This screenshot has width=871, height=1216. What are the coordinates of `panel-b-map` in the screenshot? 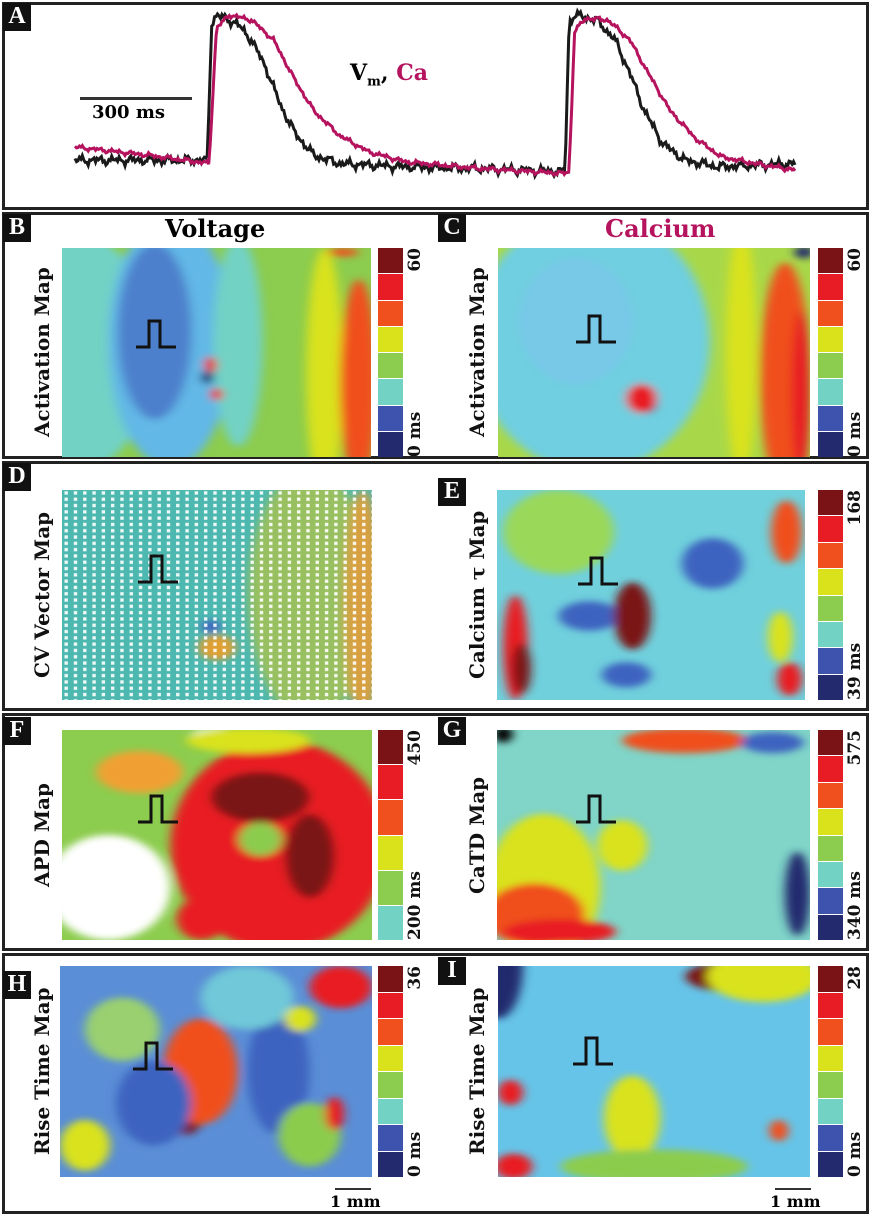 It's located at (216, 352).